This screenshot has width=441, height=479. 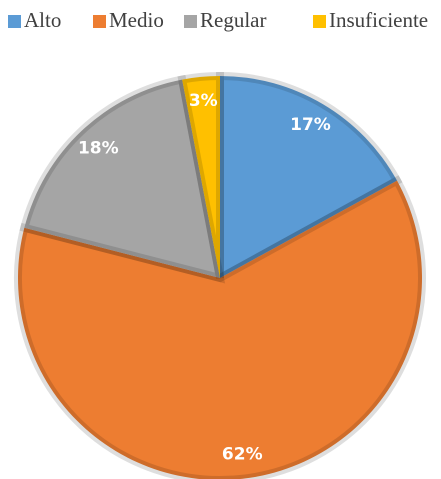 What do you see at coordinates (378, 20) in the screenshot?
I see `legend-label: Insuficiente` at bounding box center [378, 20].